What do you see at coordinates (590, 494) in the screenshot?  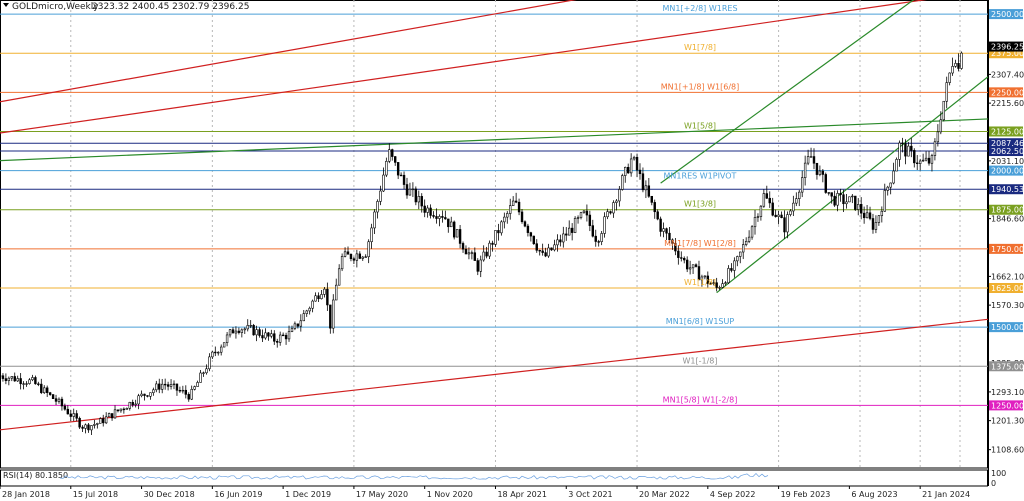 I see `x-tick-label: 3 Oct 2021` at bounding box center [590, 494].